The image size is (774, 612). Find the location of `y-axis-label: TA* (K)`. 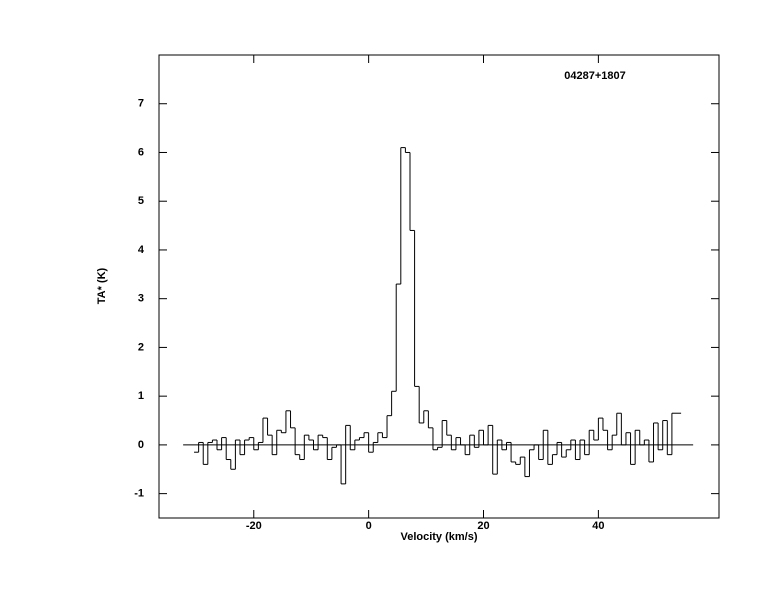

y-axis-label: TA* (K) is located at coordinates (102, 285).